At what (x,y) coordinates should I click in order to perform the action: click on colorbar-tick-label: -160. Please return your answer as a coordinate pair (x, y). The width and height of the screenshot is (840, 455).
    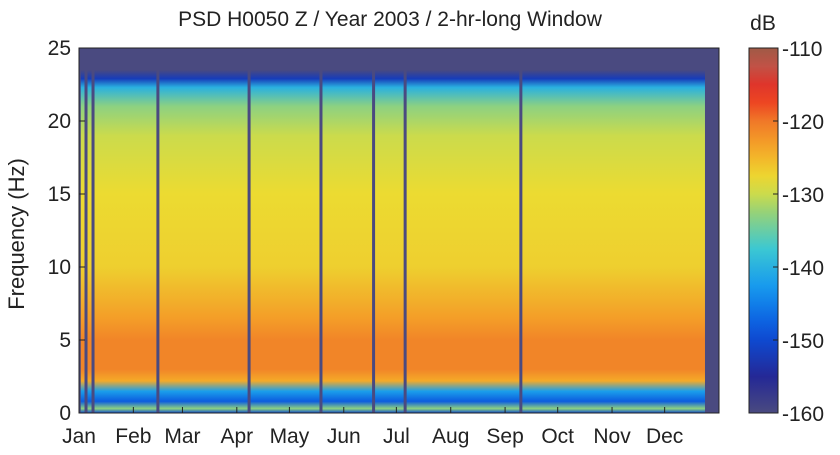
    Looking at the image, I should click on (803, 414).